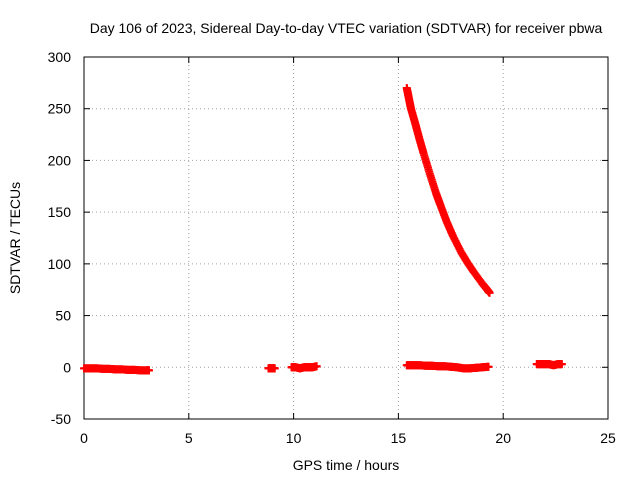 The width and height of the screenshot is (640, 480). I want to click on y-axis-label: SDTVAR / TECUs, so click(15, 238).